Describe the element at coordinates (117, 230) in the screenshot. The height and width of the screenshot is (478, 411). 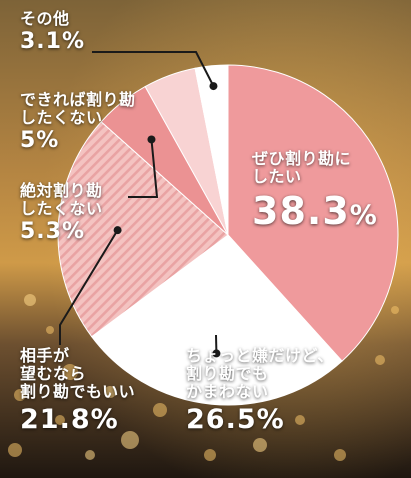
I see `leader-ifwant-dot` at that location.